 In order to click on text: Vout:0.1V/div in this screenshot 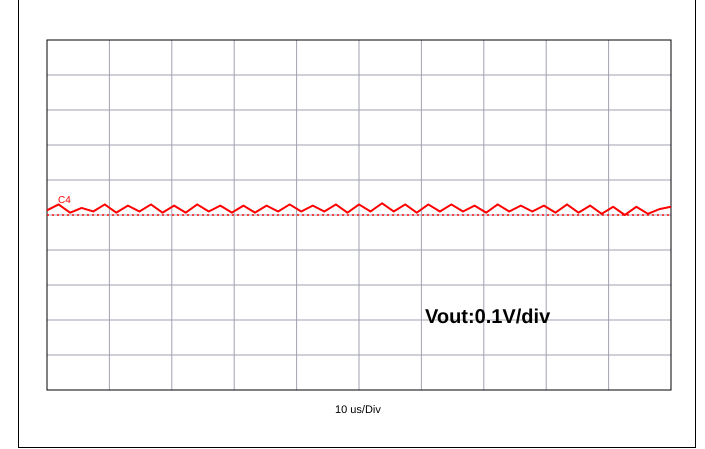, I will do `click(488, 317)`.